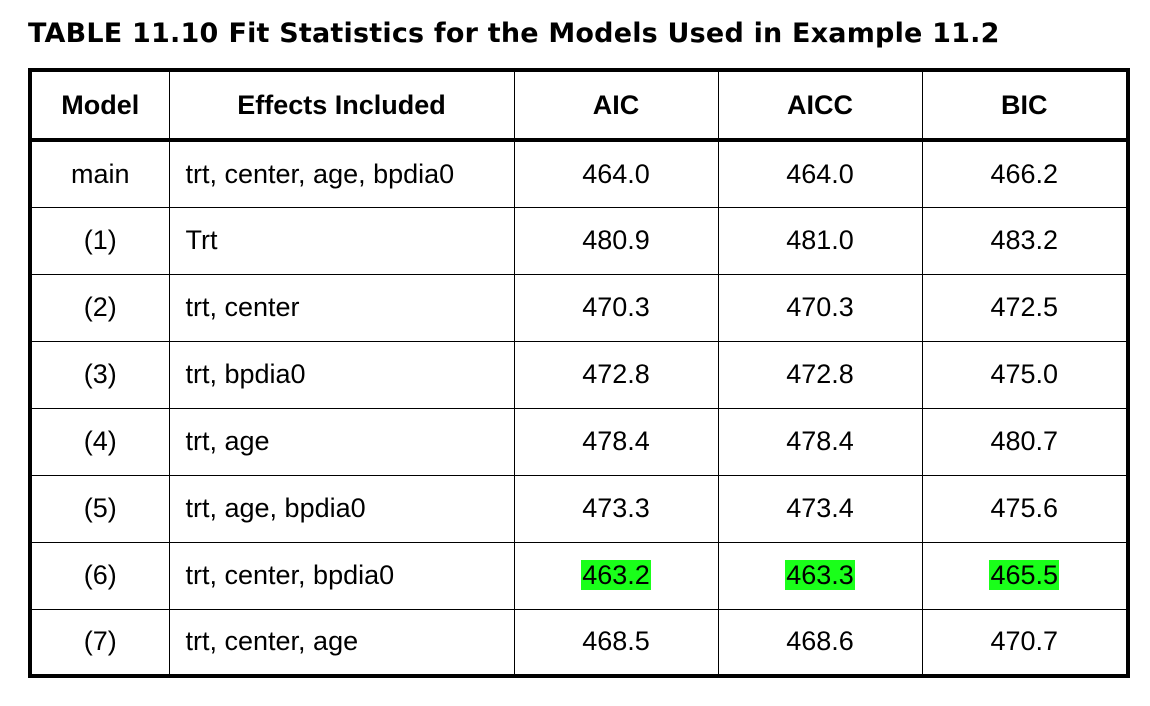 This screenshot has height=706, width=1150. Describe the element at coordinates (616, 642) in the screenshot. I see `aic-cell: 468.5` at that location.